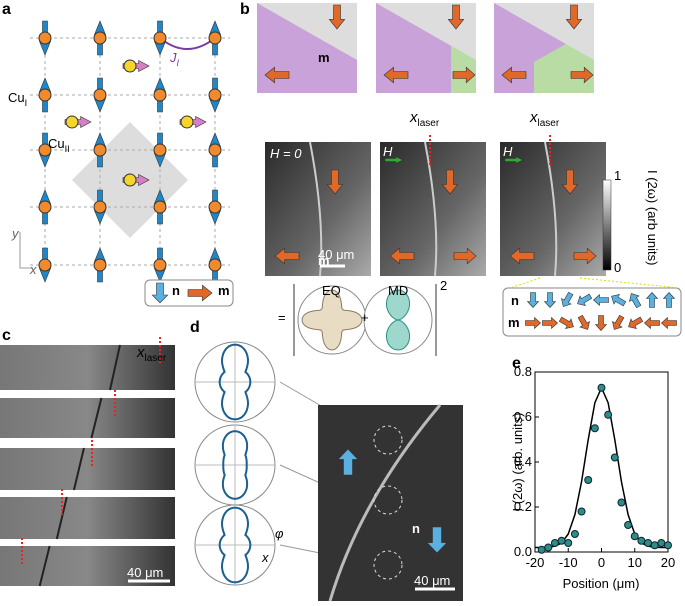  What do you see at coordinates (56, 143) in the screenshot?
I see `t: Cu` at bounding box center [56, 143].